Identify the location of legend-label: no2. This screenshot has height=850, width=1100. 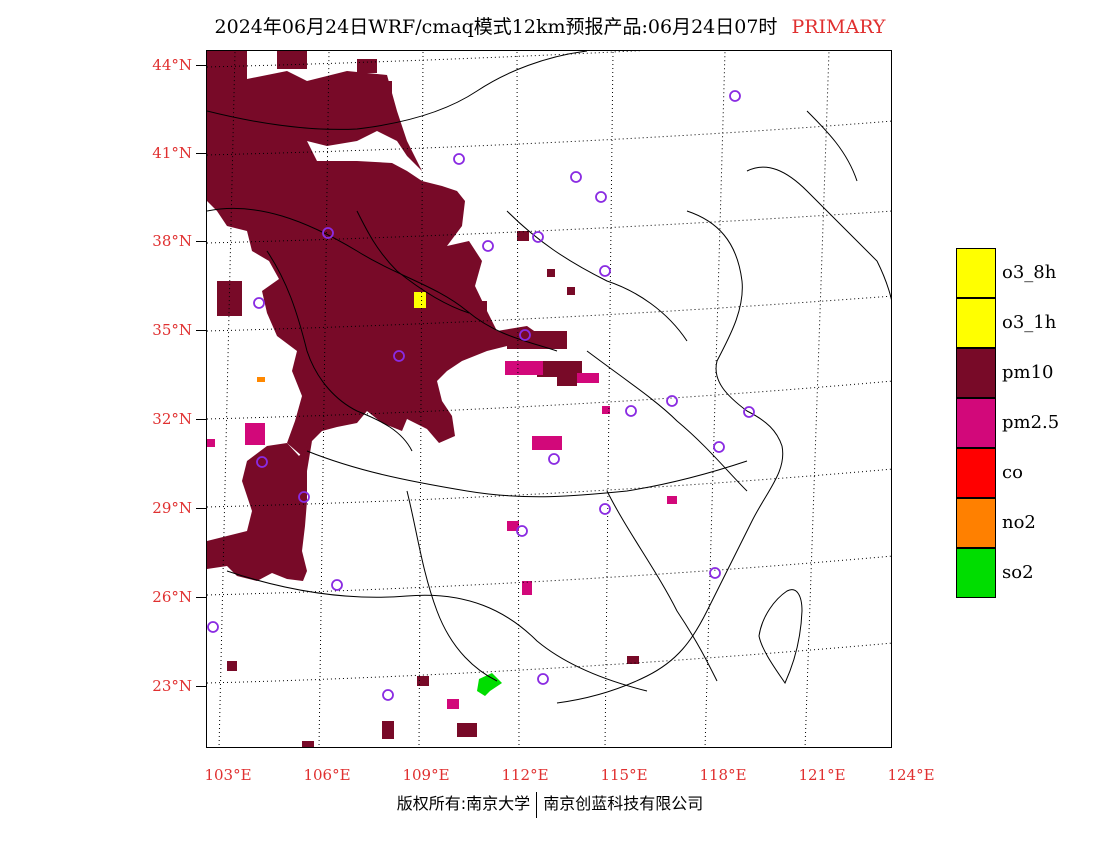
(1019, 522).